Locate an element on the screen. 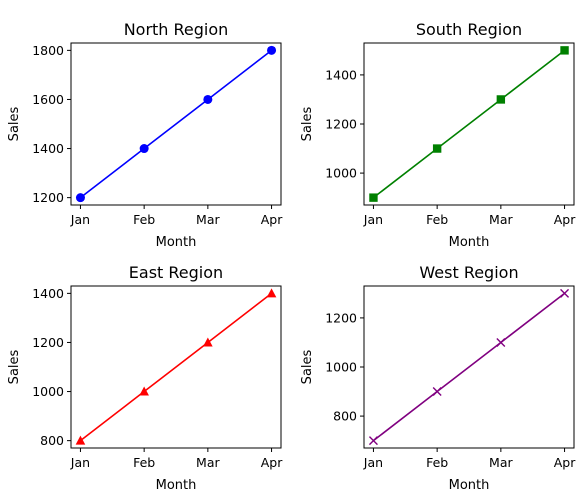 The image size is (588, 504). y-tick-label: 1600 is located at coordinates (48, 99).